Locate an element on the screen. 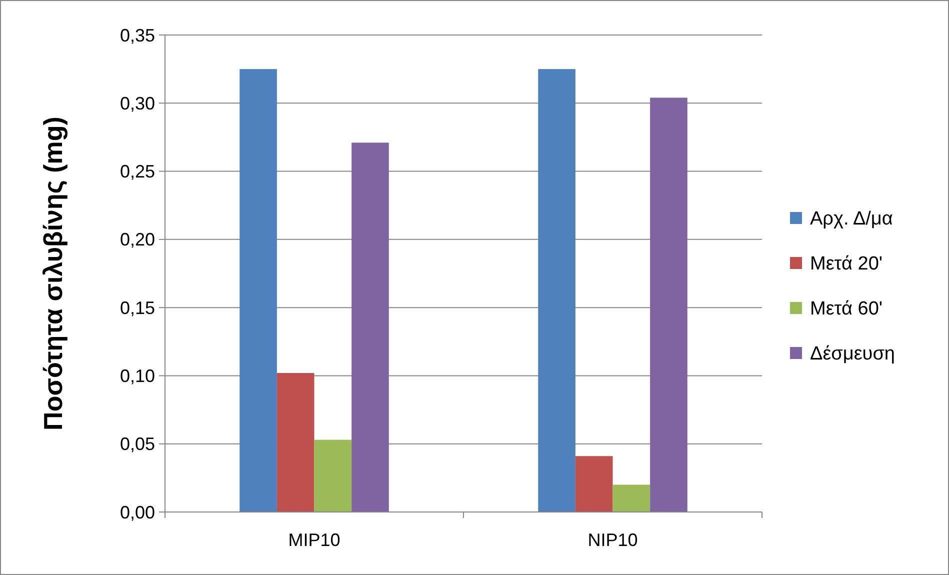  y-tick-label: 0,00 is located at coordinates (137, 512).